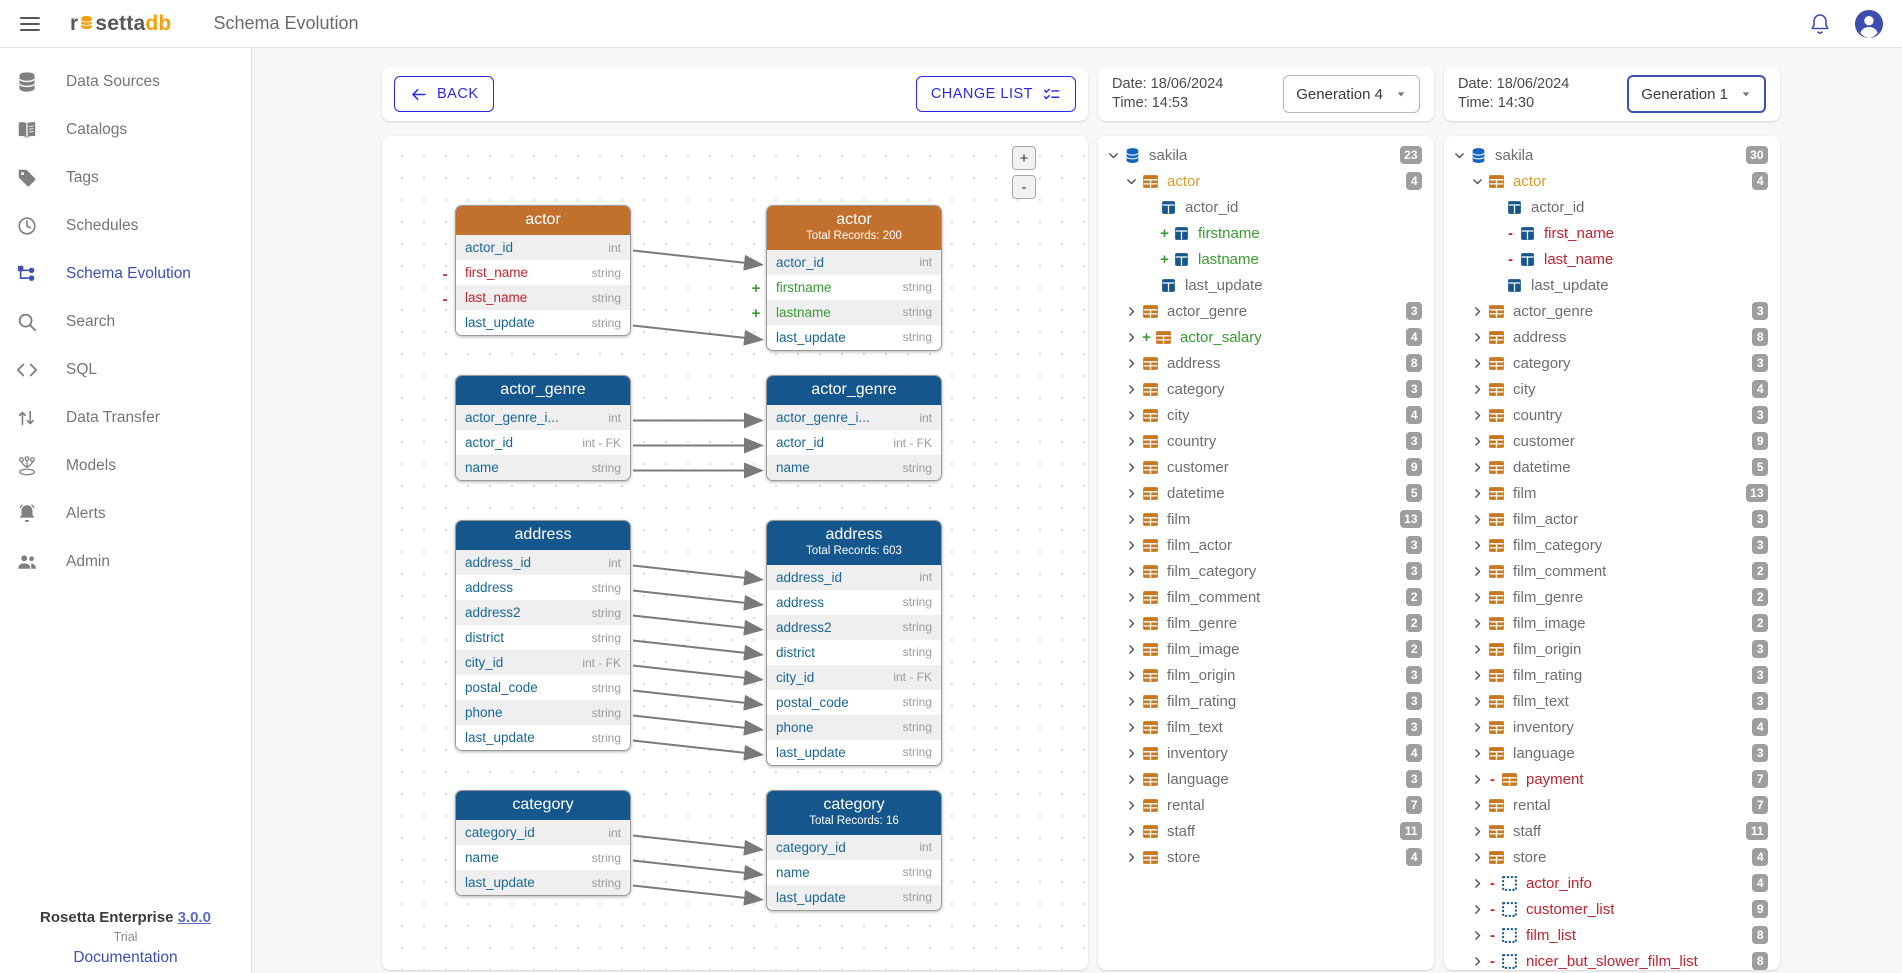 This screenshot has height=973, width=1902. Describe the element at coordinates (1612, 883) in the screenshot. I see `tree-row-actor_info: - actor_info 4` at that location.